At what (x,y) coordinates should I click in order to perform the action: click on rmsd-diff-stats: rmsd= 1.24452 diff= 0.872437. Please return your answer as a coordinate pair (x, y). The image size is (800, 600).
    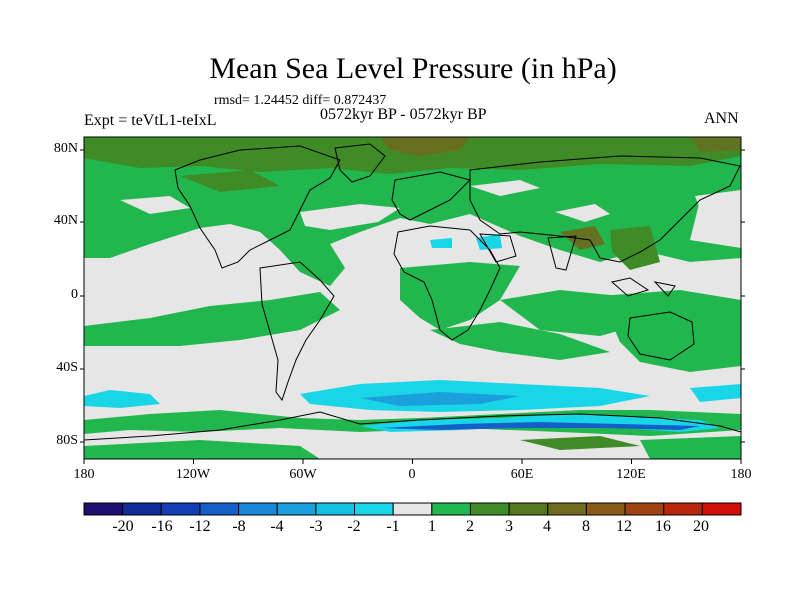
    Looking at the image, I should click on (300, 100).